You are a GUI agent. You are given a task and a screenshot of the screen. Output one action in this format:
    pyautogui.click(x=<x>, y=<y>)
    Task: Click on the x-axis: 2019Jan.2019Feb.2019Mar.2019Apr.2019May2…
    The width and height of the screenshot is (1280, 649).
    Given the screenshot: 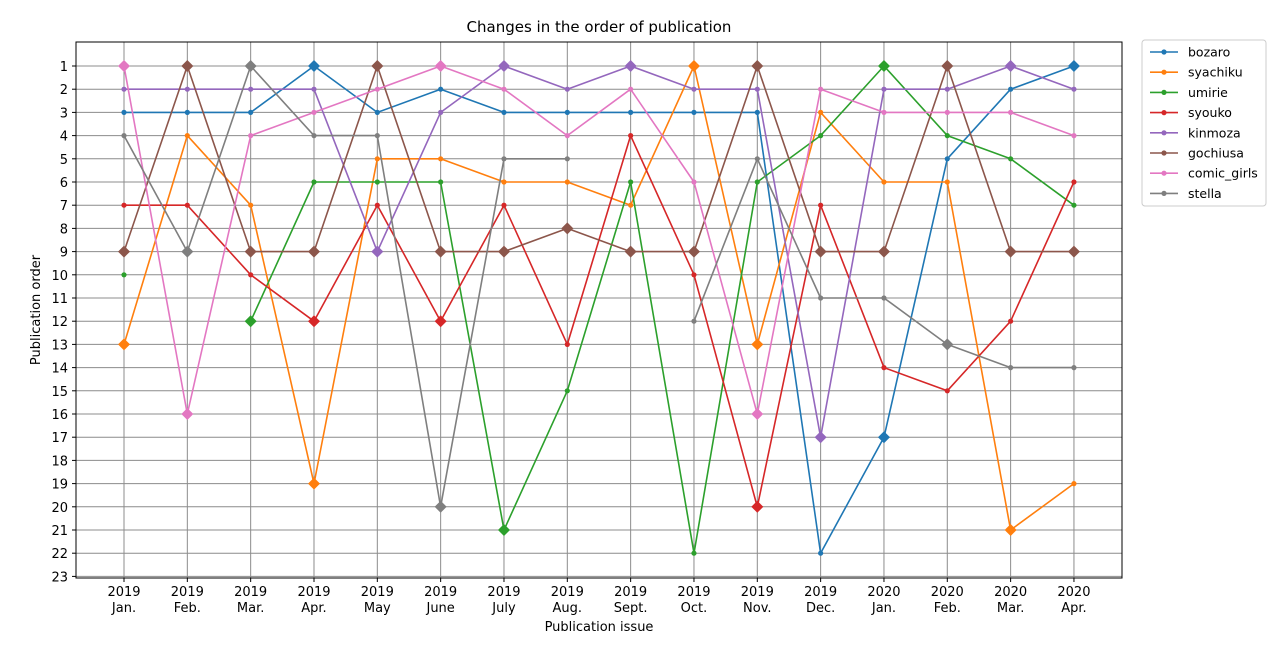 What is the action you would take?
    pyautogui.click(x=598, y=597)
    